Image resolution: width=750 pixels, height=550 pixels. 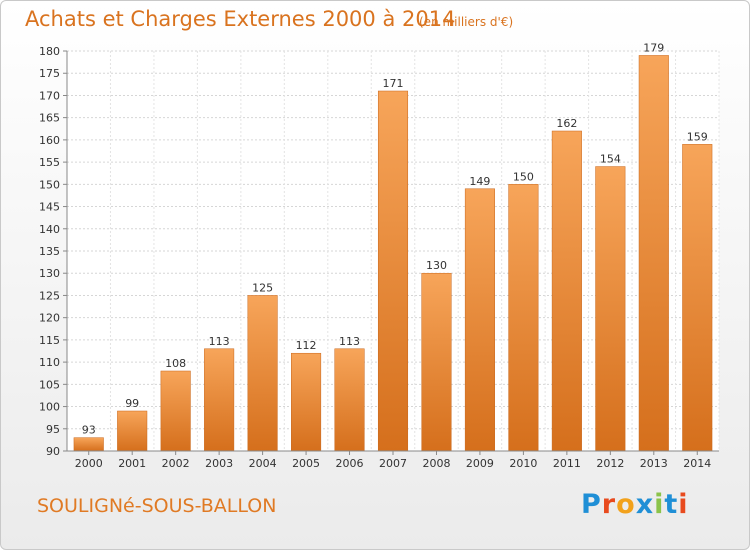 I want to click on y-tick-label: 100, so click(x=49, y=407).